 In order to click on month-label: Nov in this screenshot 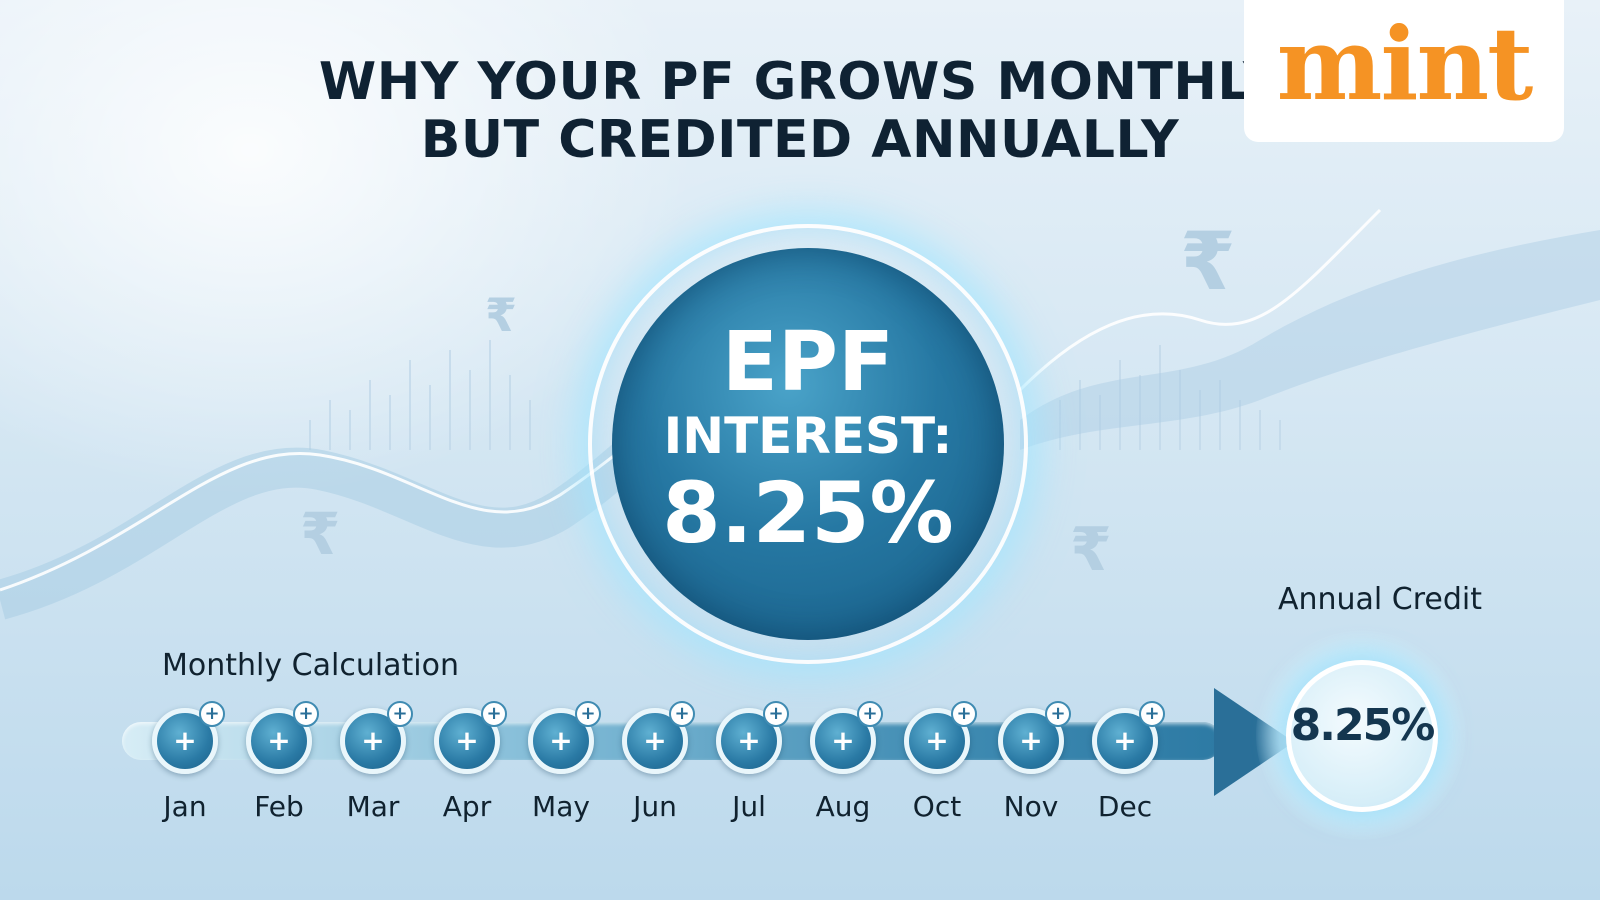, I will do `click(1031, 806)`.